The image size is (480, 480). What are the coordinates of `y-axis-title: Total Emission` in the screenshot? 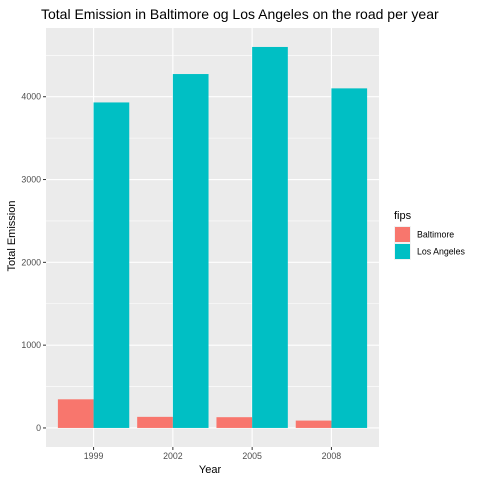 It's located at (12, 236).